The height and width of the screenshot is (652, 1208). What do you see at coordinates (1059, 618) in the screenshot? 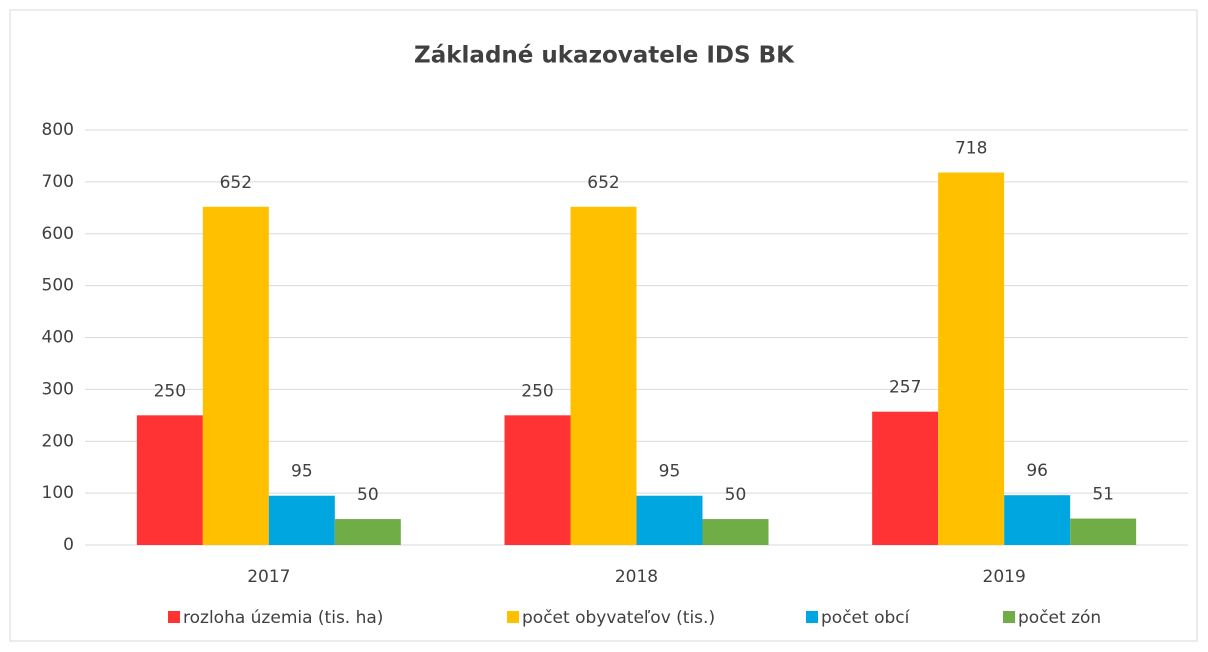
I see `legend-label: počet zón` at bounding box center [1059, 618].